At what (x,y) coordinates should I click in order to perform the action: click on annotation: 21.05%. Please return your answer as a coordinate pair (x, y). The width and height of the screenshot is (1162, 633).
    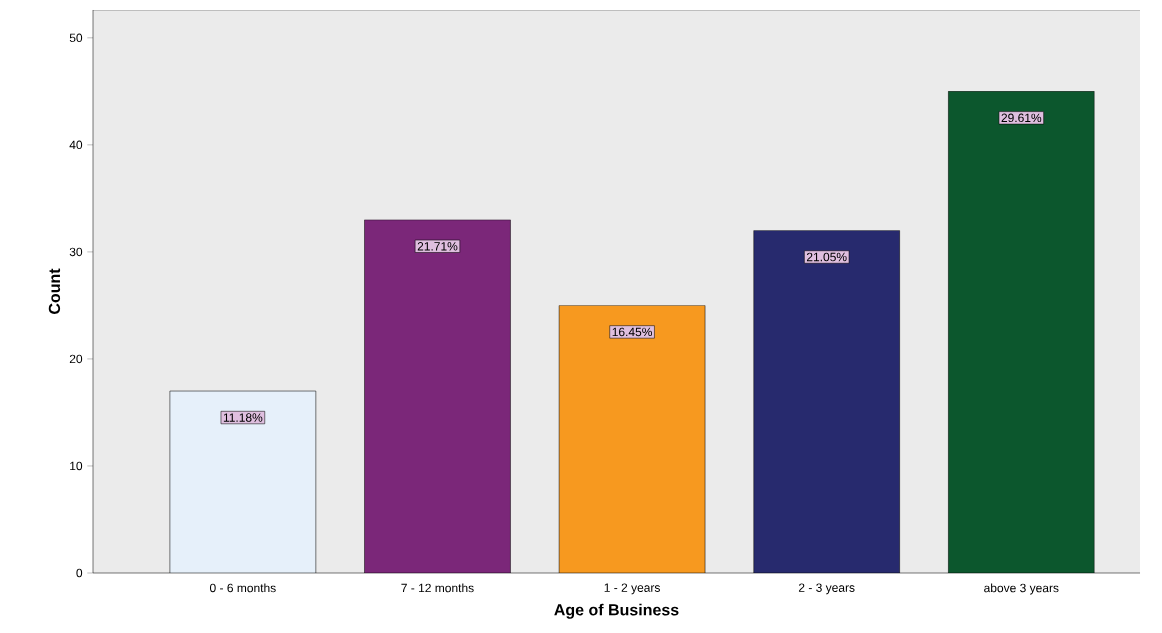
    Looking at the image, I should click on (826, 257).